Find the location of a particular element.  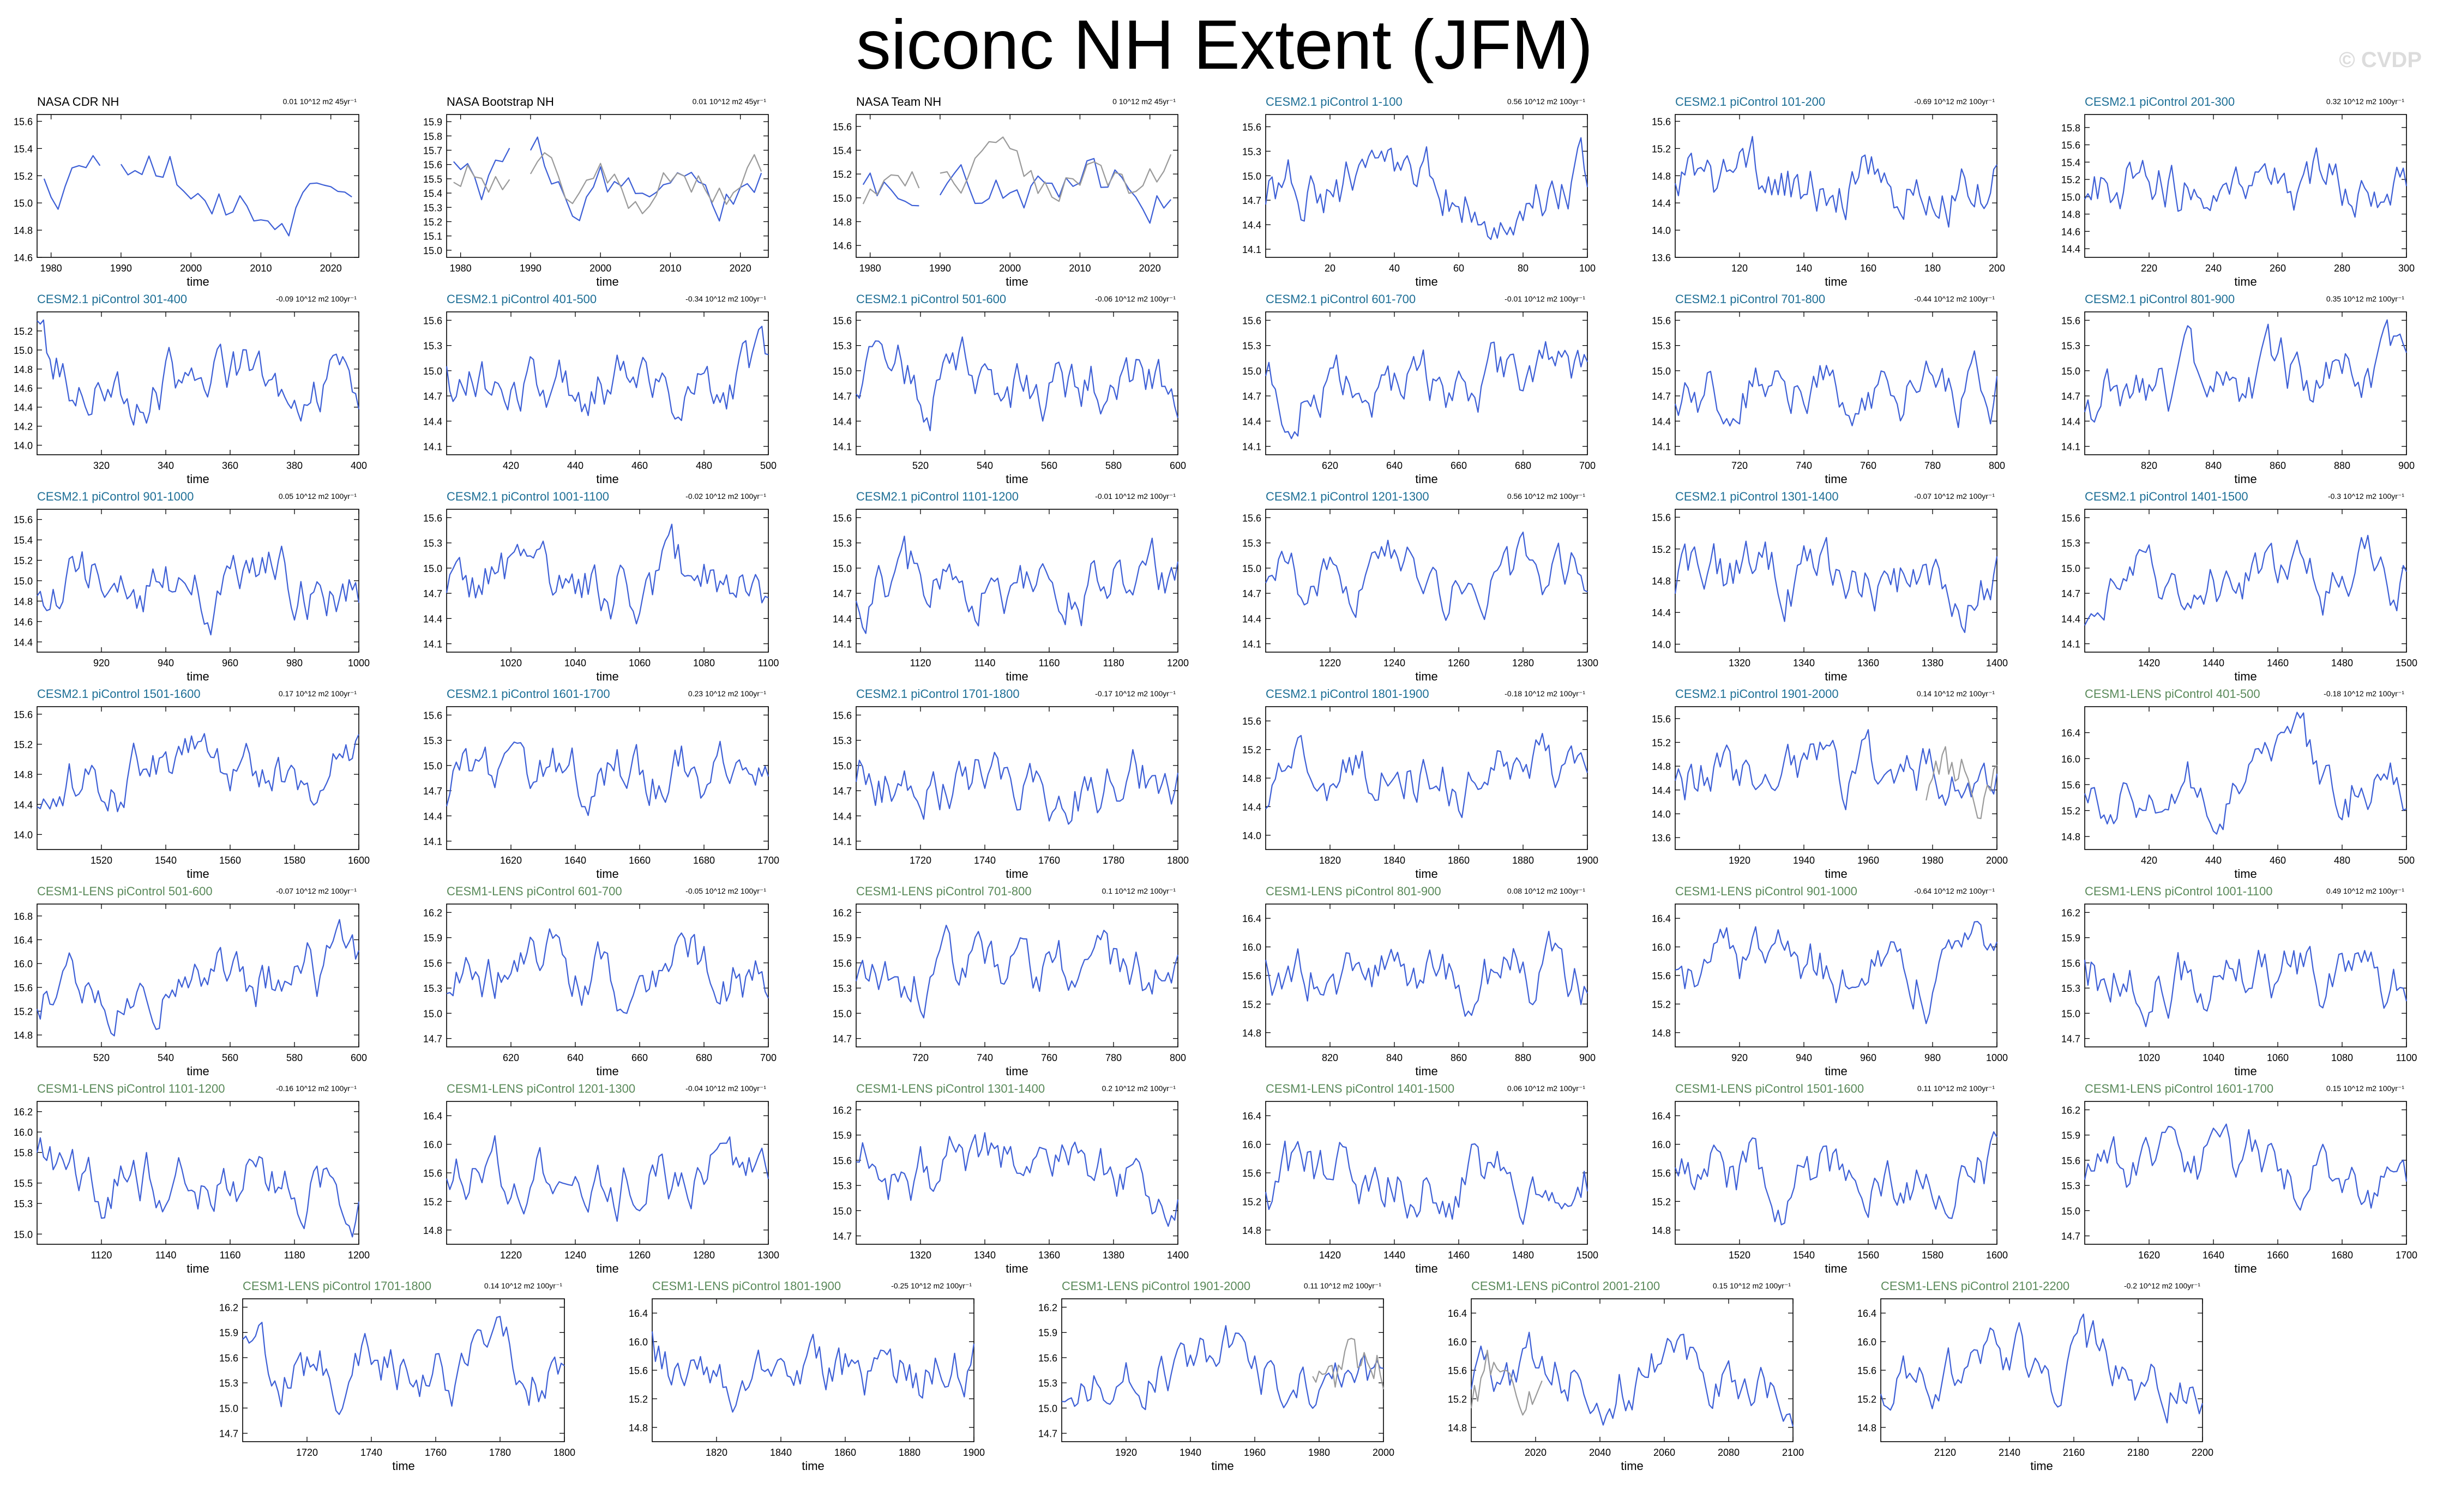

panel-title: CESM2.1 piControl 701-800 is located at coordinates (1750, 299).